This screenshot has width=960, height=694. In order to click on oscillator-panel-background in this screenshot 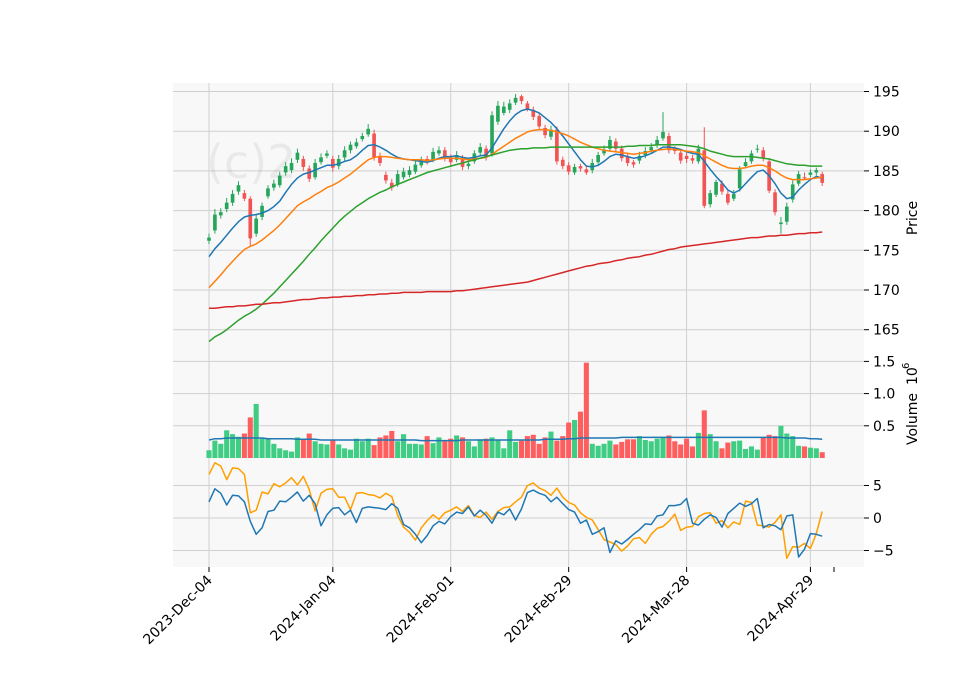, I will do `click(518, 512)`.